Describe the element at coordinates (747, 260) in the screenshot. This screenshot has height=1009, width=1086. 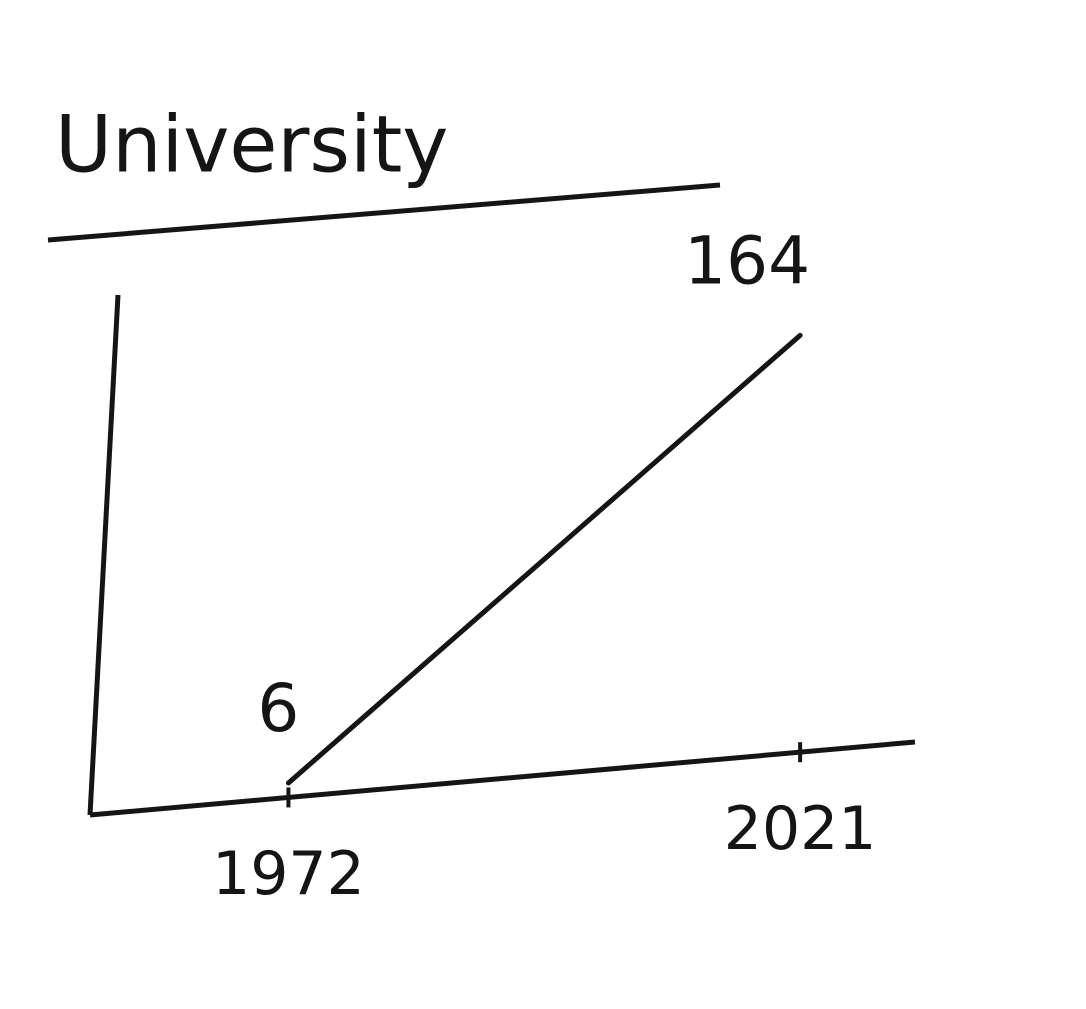
I see `value-label: 164` at that location.